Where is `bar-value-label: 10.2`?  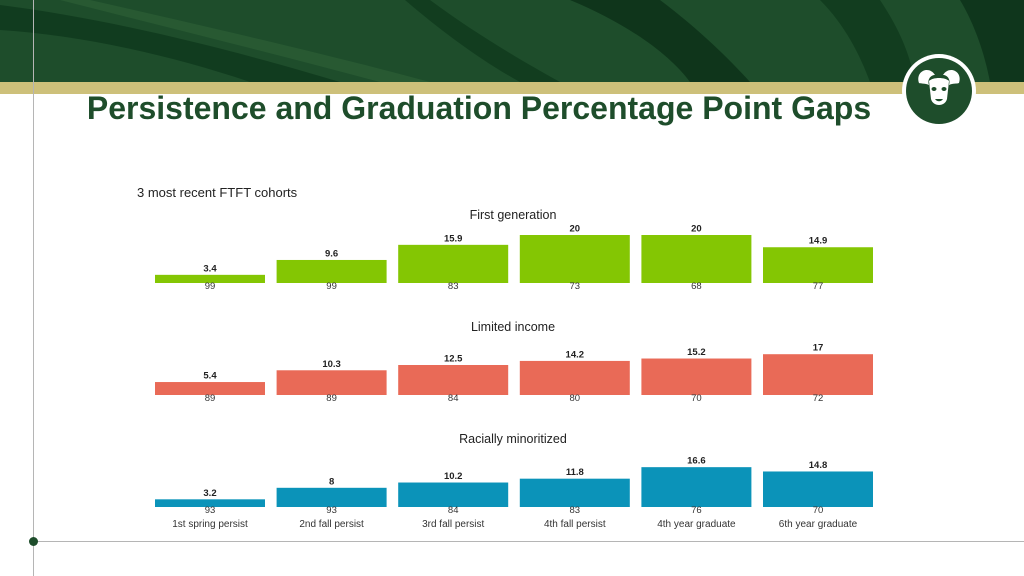 bar-value-label: 10.2 is located at coordinates (453, 476).